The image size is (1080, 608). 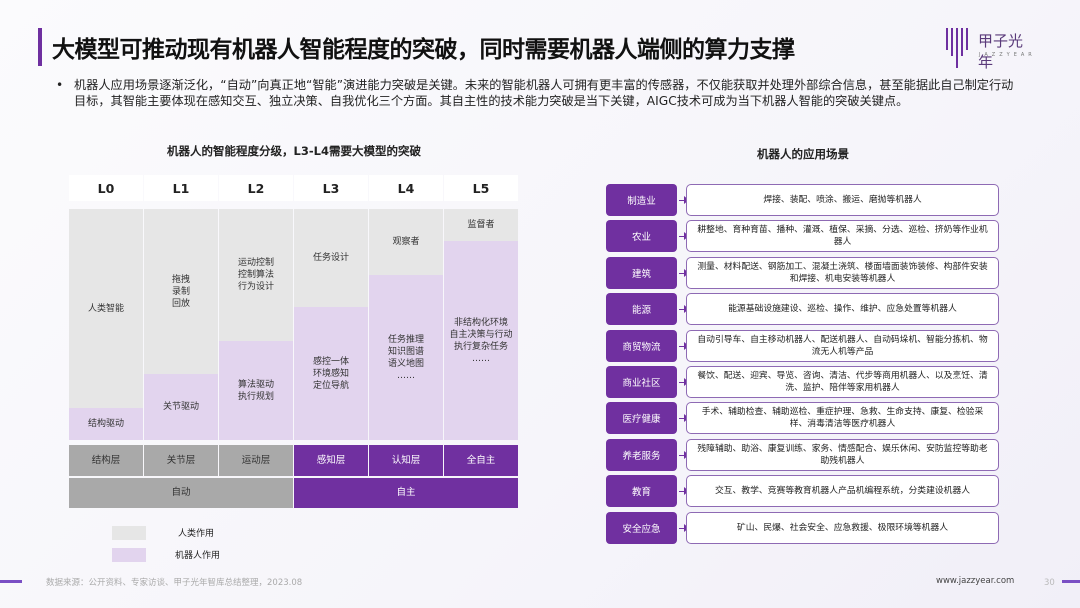 I want to click on scenario-description: 耕整地、育种育苗、播种、灌溉、植保、采摘、分选、巡检、挤奶等作业机器人, so click(x=842, y=236).